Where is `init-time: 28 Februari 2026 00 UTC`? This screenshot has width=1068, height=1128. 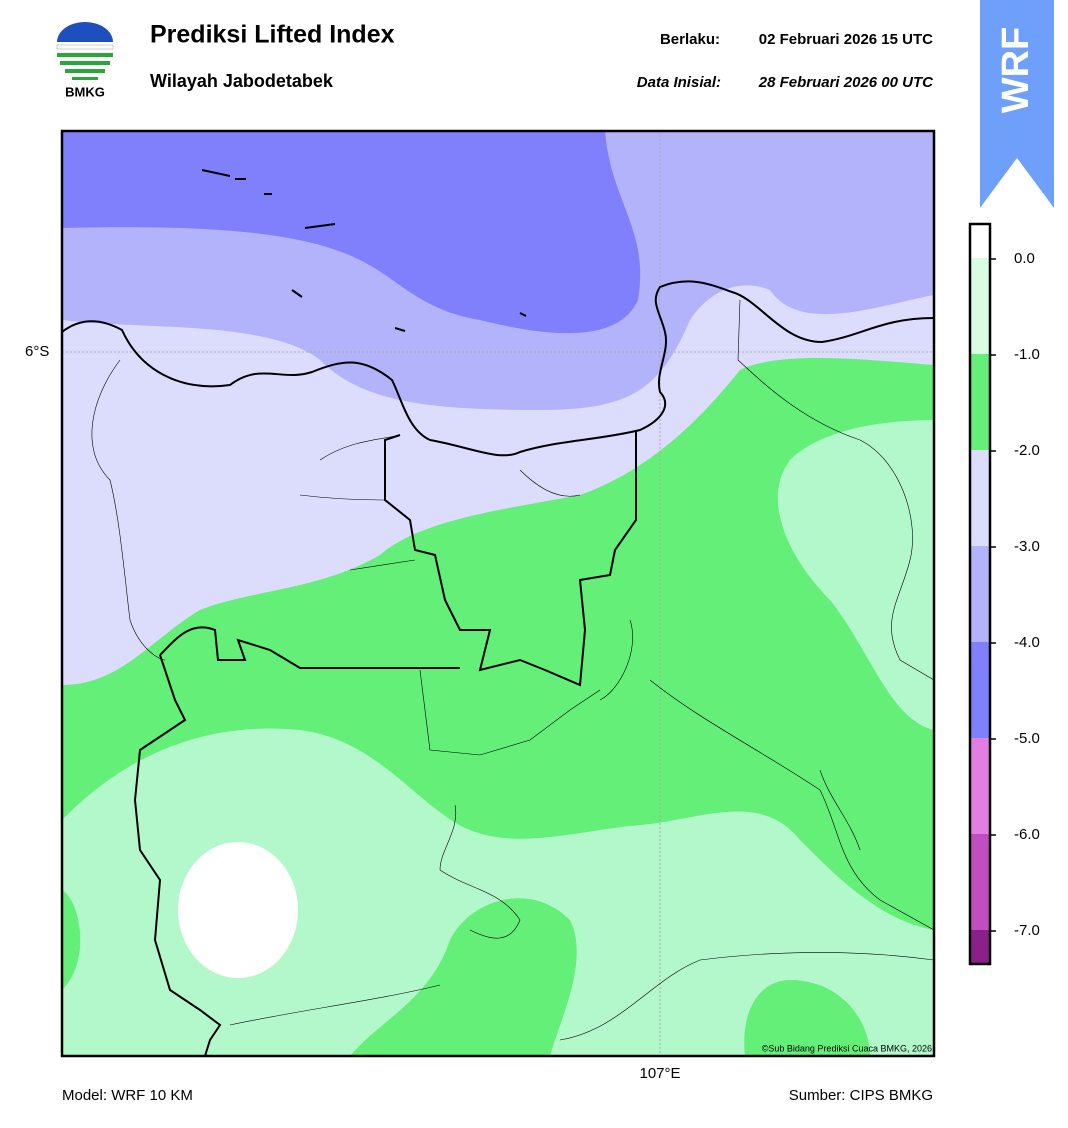 init-time: 28 Februari 2026 00 UTC is located at coordinates (846, 82).